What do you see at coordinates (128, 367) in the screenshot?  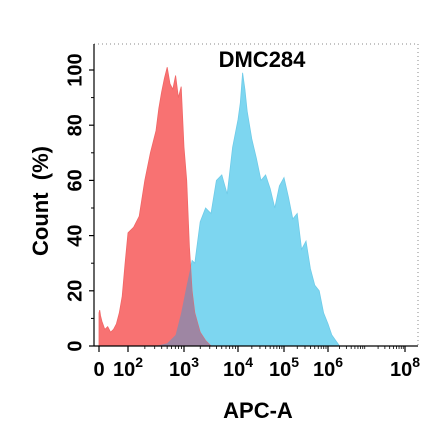 I see `x-tick-label: 10²` at bounding box center [128, 367].